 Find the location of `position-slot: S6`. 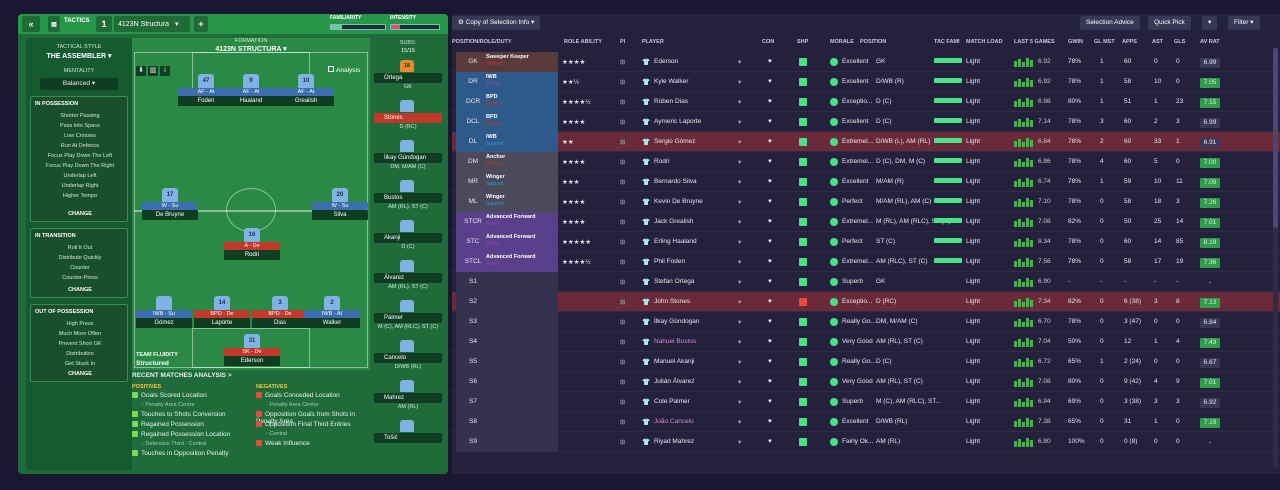

position-slot: S6 is located at coordinates (473, 382).